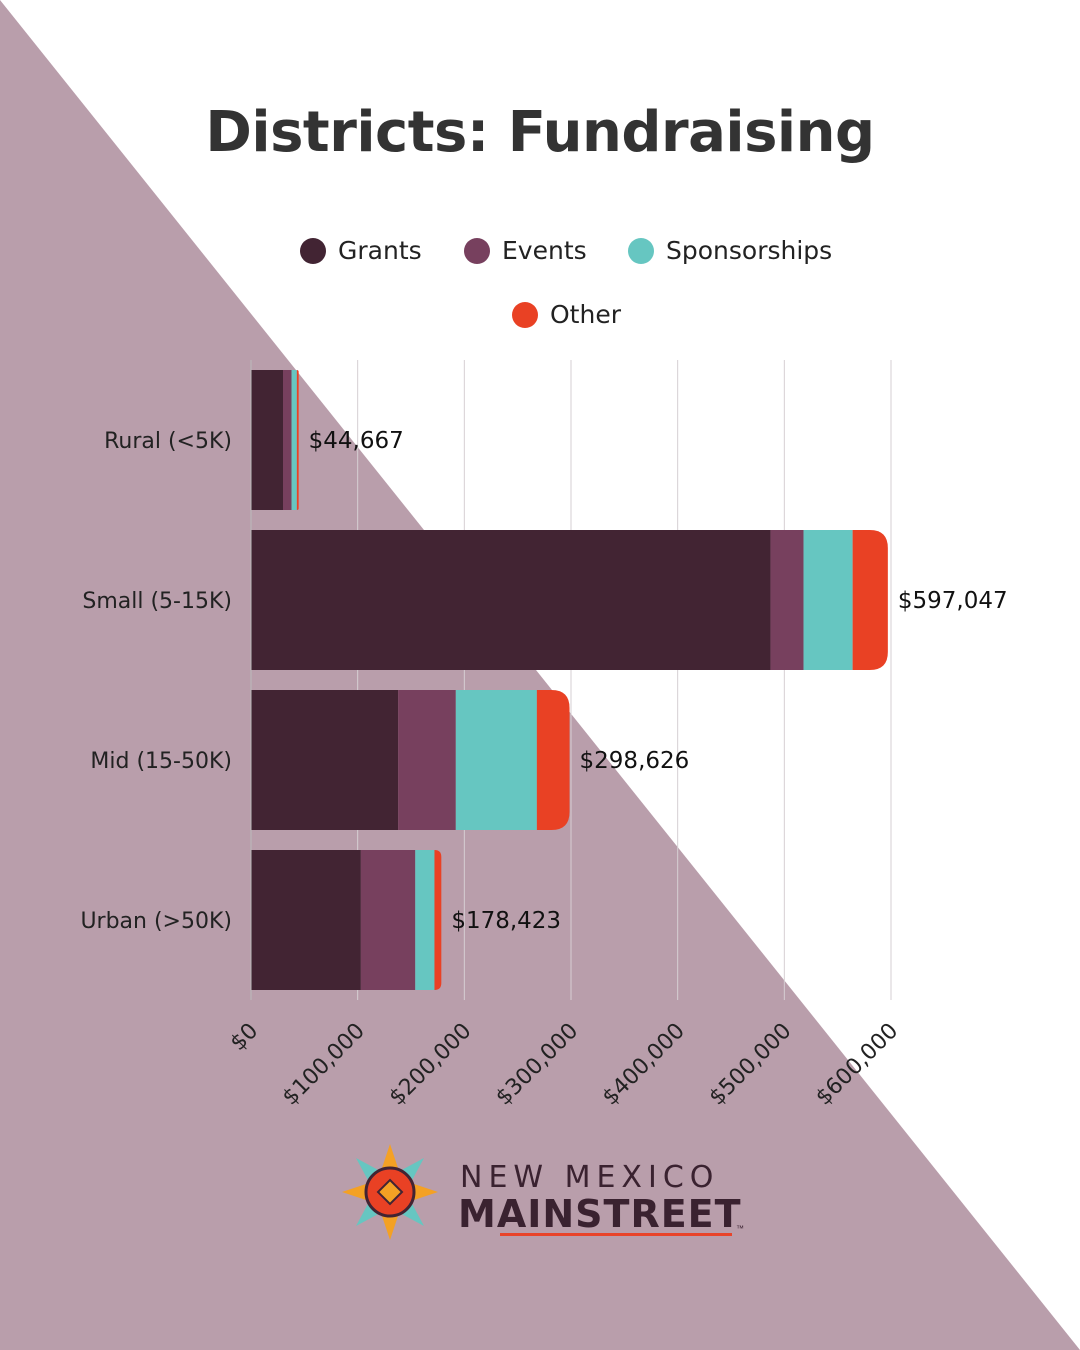 The width and height of the screenshot is (1080, 1350). Describe the element at coordinates (431, 1065) in the screenshot. I see `x-tick-label: $200,000` at that location.